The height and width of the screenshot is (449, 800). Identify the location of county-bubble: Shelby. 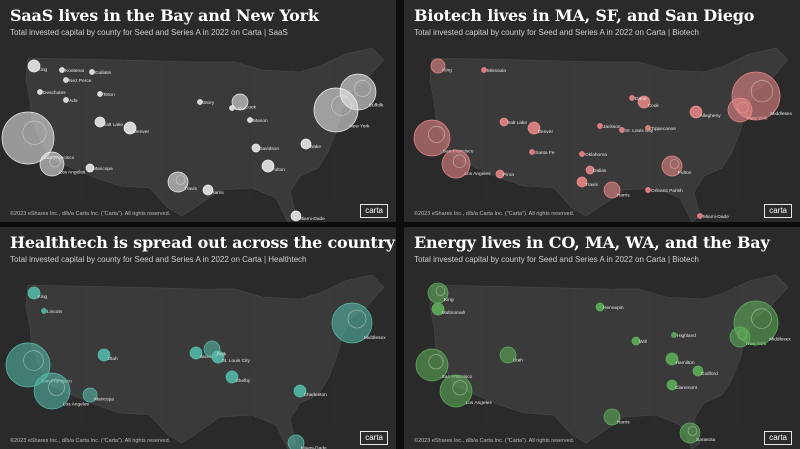
(238, 377).